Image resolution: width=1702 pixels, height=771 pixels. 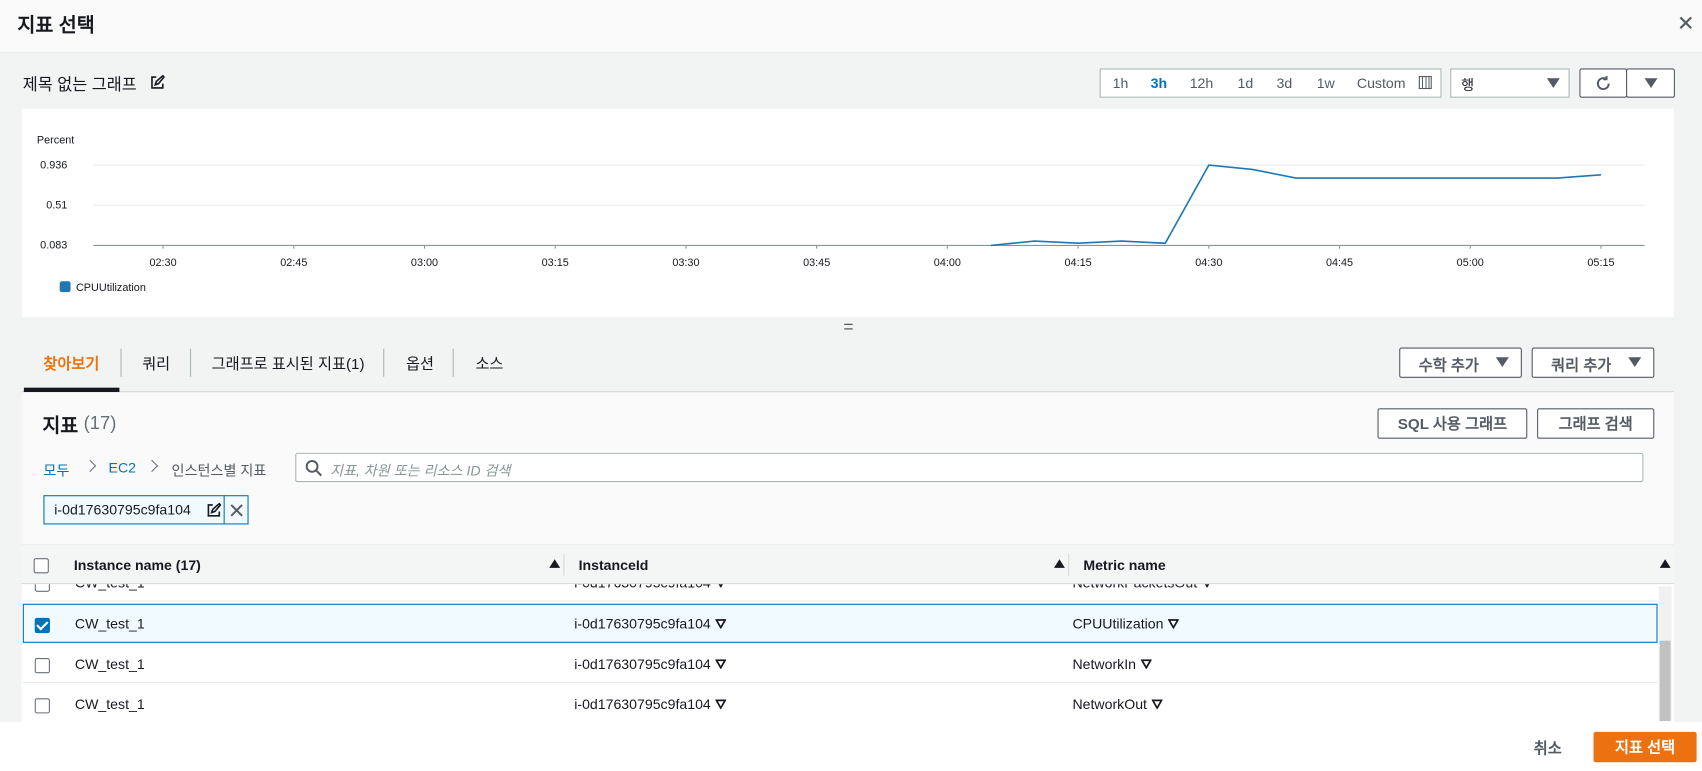 What do you see at coordinates (1284, 83) in the screenshot?
I see `time-range-option: 3d` at bounding box center [1284, 83].